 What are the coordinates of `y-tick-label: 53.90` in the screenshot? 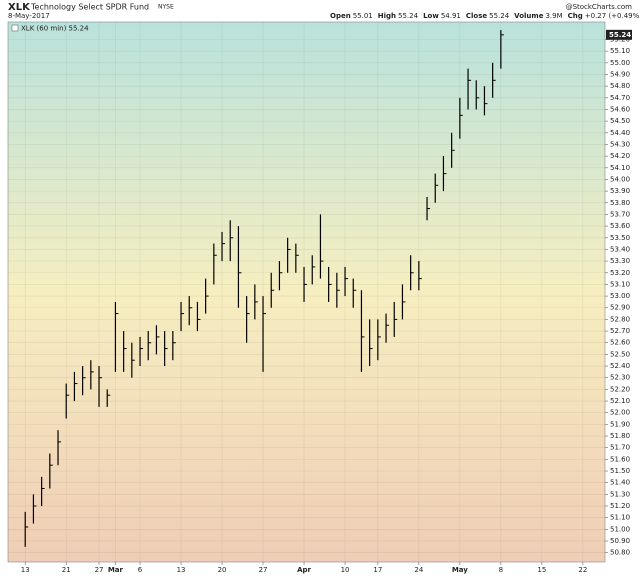 It's located at (620, 191).